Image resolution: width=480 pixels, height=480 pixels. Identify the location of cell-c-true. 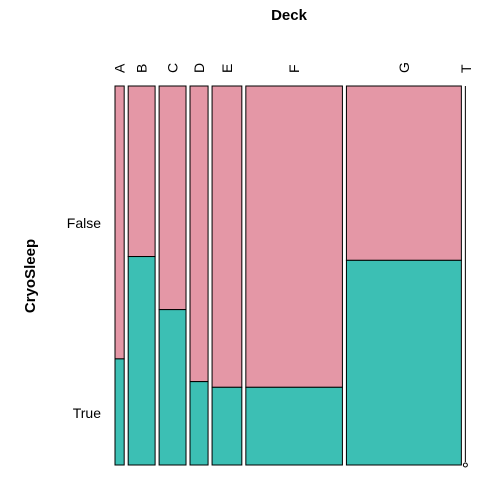
(172, 387).